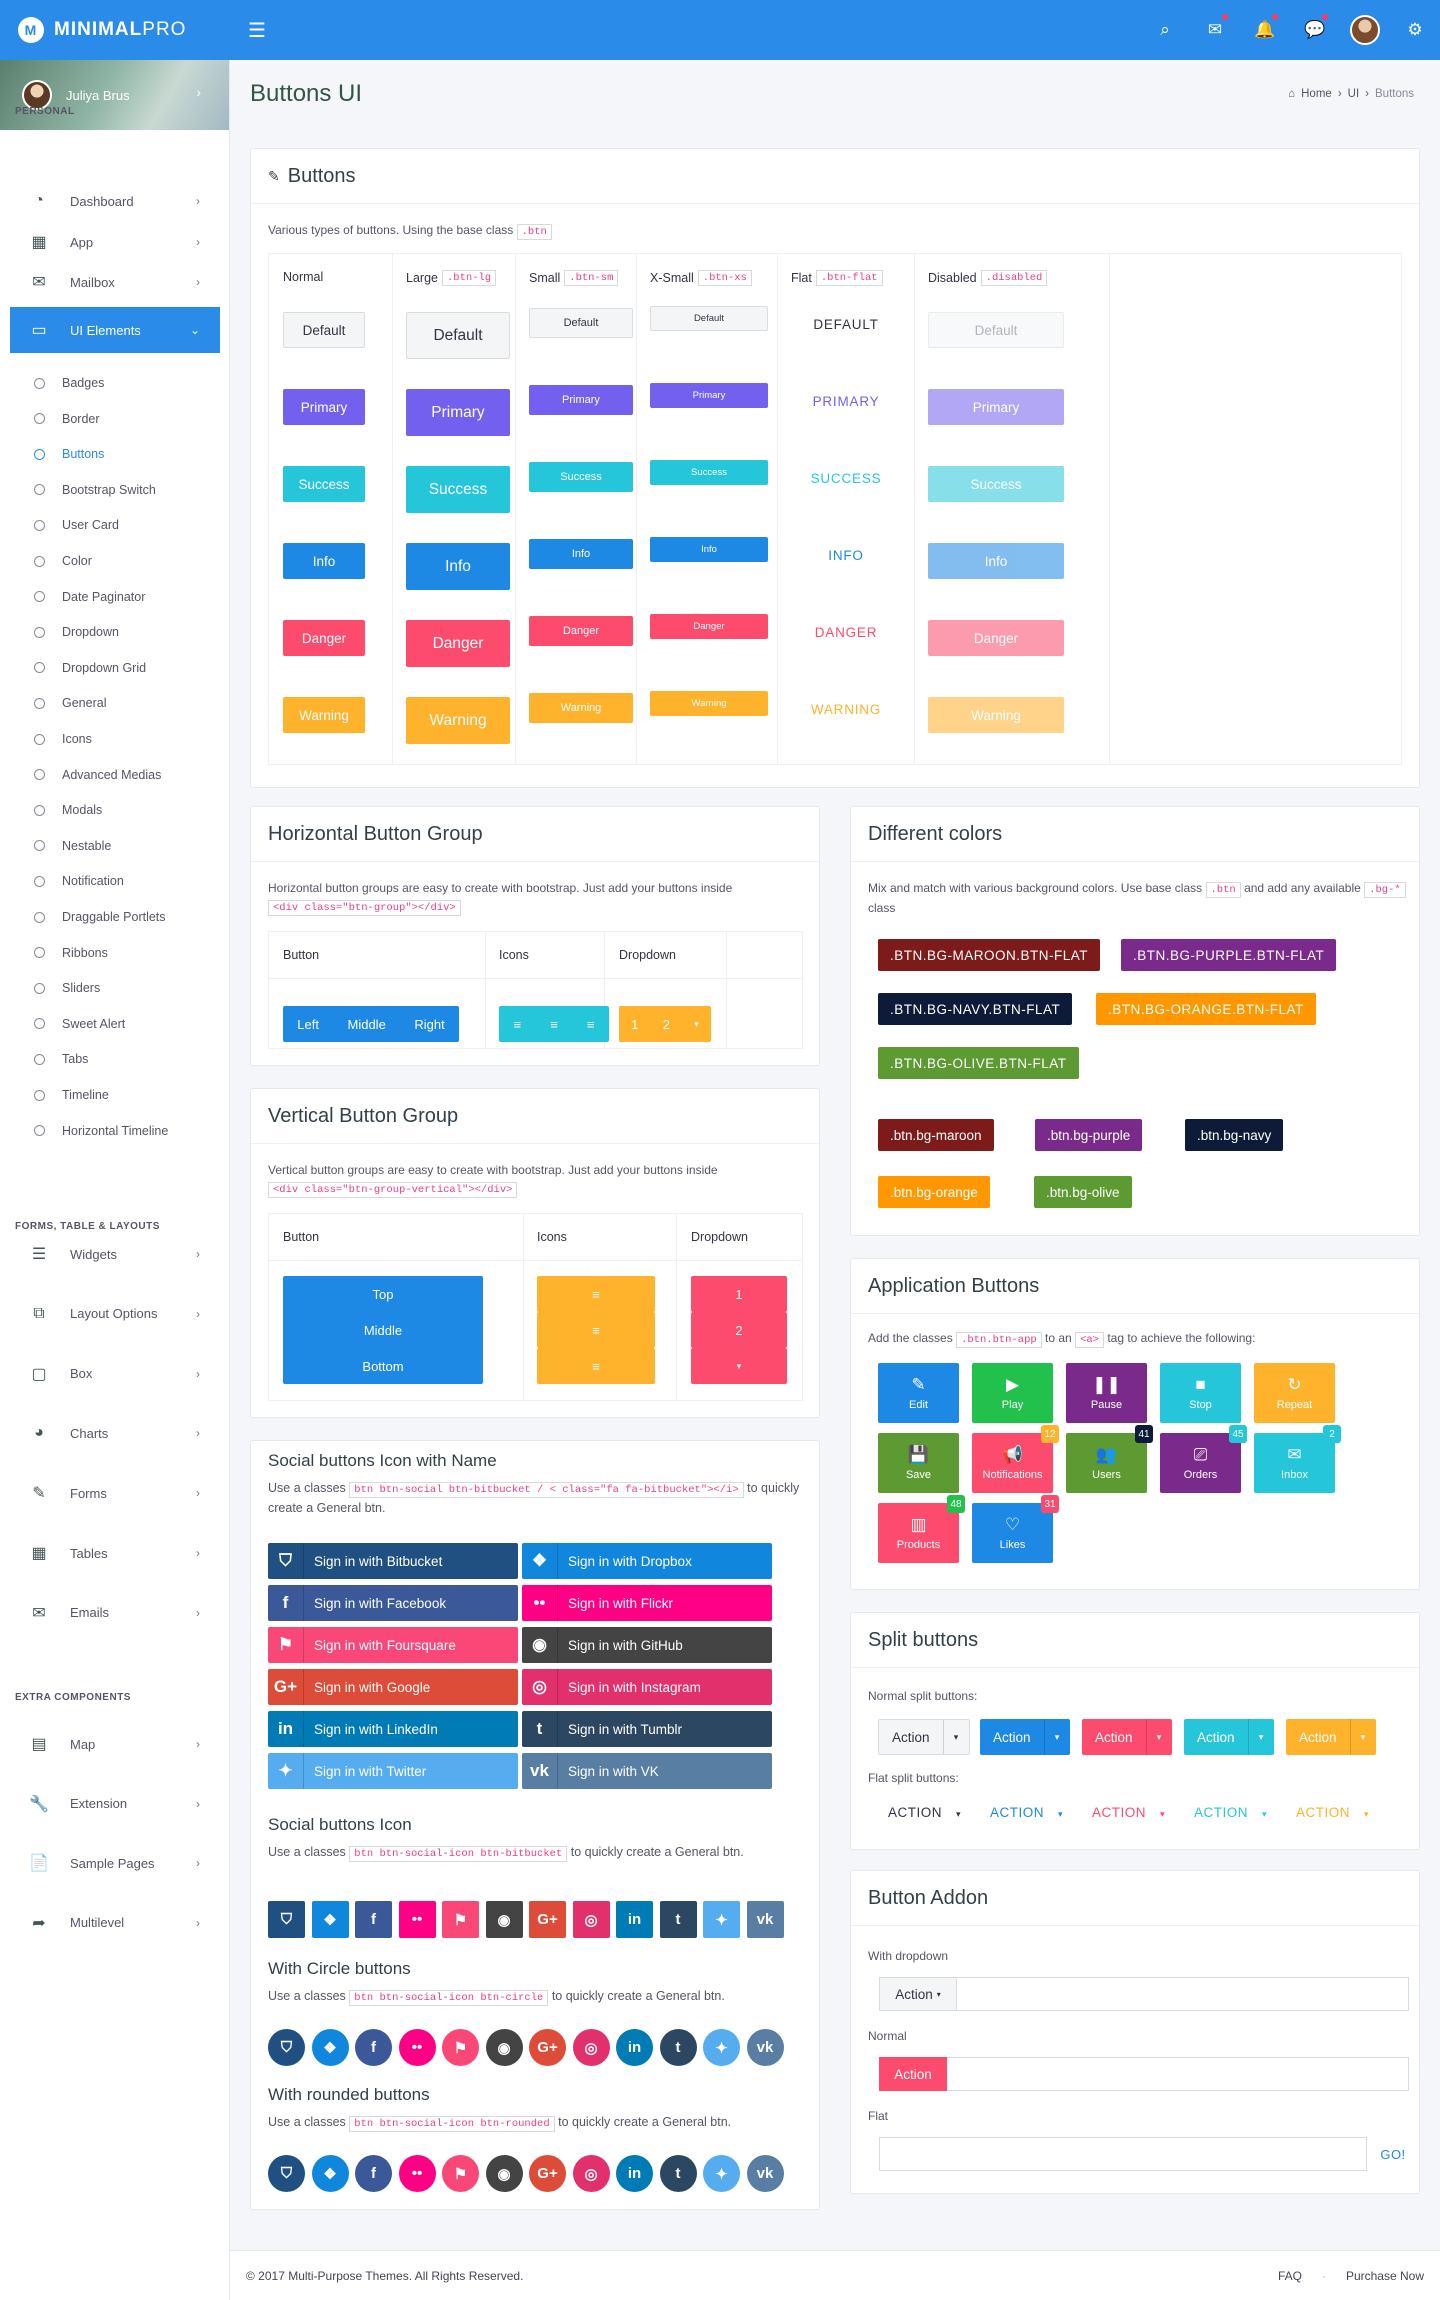 The image size is (1440, 2300). What do you see at coordinates (1144, 2074) in the screenshot?
I see `addon-normal-input` at bounding box center [1144, 2074].